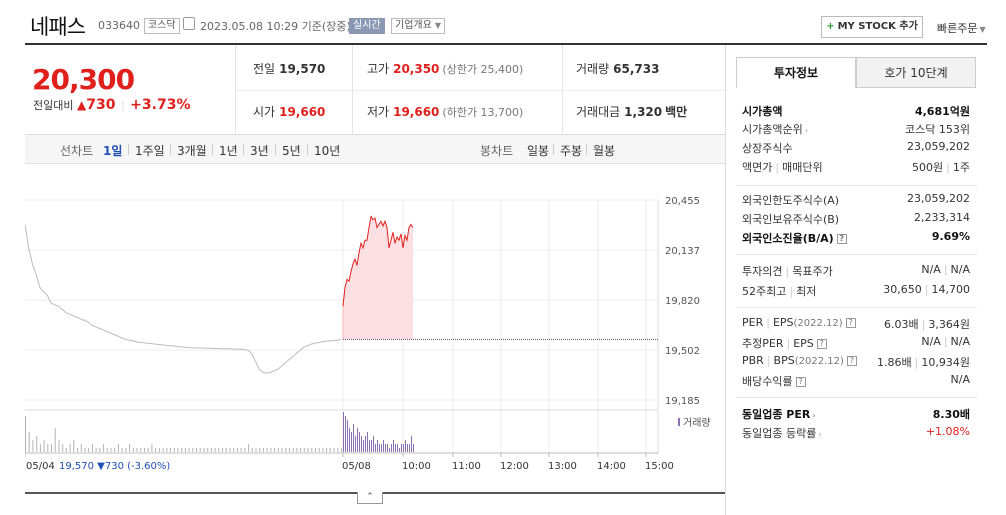  What do you see at coordinates (856, 343) in the screenshot?
I see `est-per-eps-row: 추정PER | EPS? N/A | N/A` at bounding box center [856, 343].